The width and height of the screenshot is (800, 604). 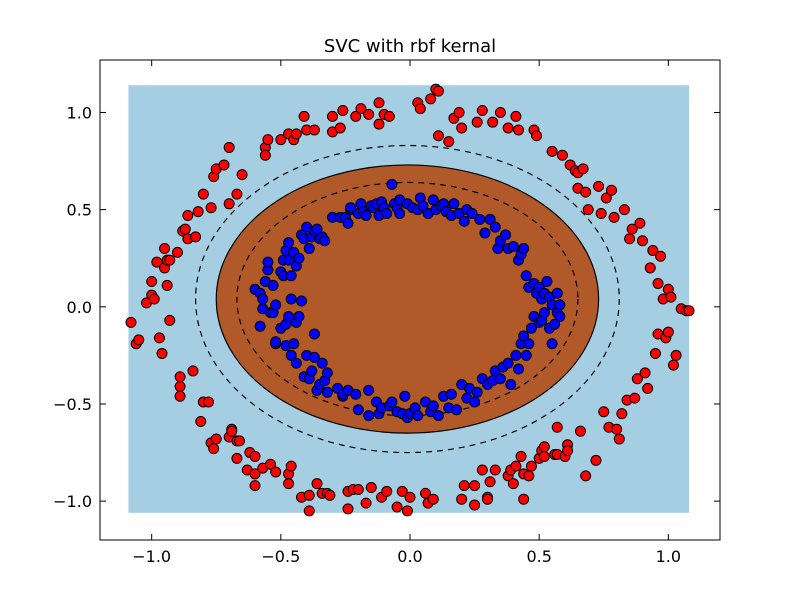 What do you see at coordinates (151, 556) in the screenshot?
I see `xtick-label: −1.0` at bounding box center [151, 556].